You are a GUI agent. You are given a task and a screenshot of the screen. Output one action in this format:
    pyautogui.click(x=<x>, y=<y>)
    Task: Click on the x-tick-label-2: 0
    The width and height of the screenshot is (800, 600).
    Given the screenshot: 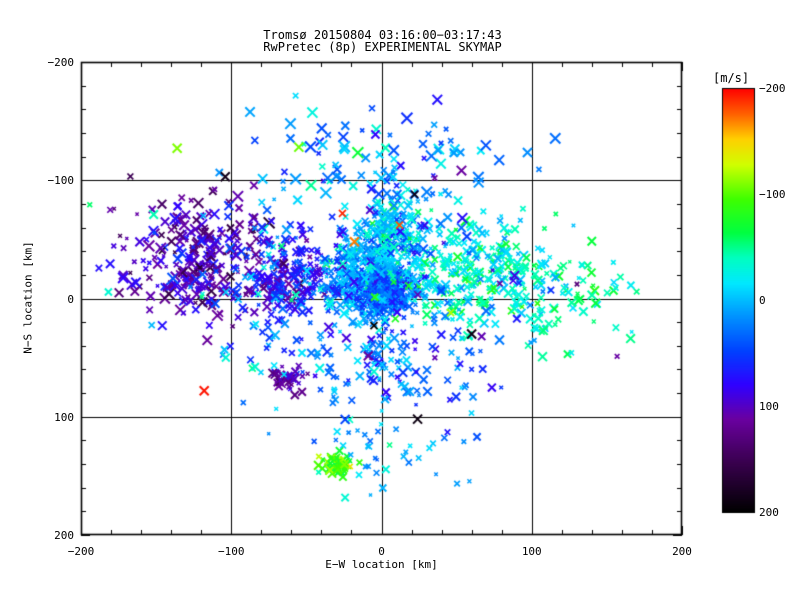 What is the action you would take?
    pyautogui.click(x=381, y=551)
    